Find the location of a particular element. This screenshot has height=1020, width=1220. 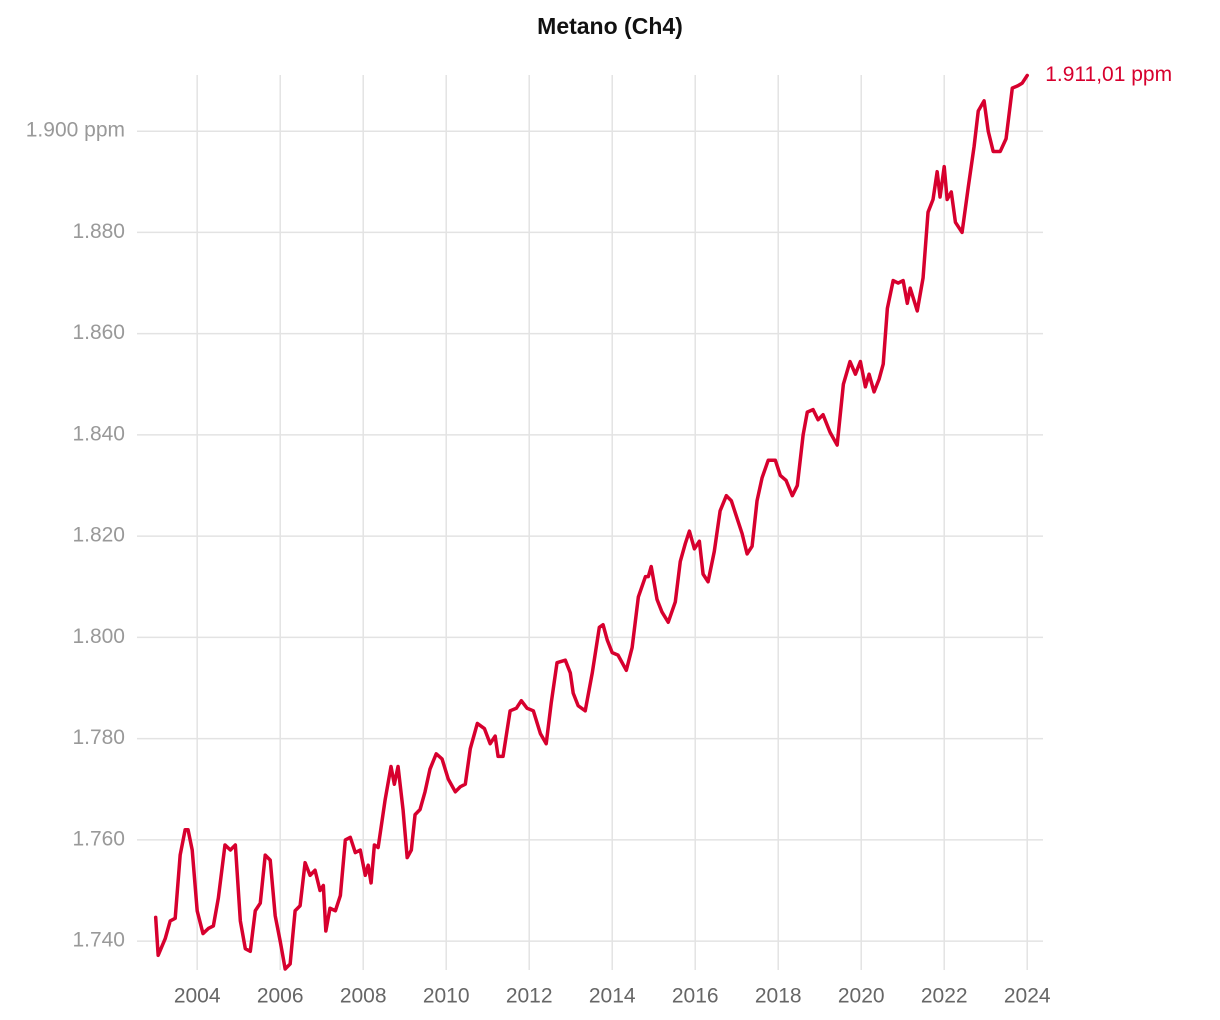

y-tick-label: 1.740 is located at coordinates (98, 940).